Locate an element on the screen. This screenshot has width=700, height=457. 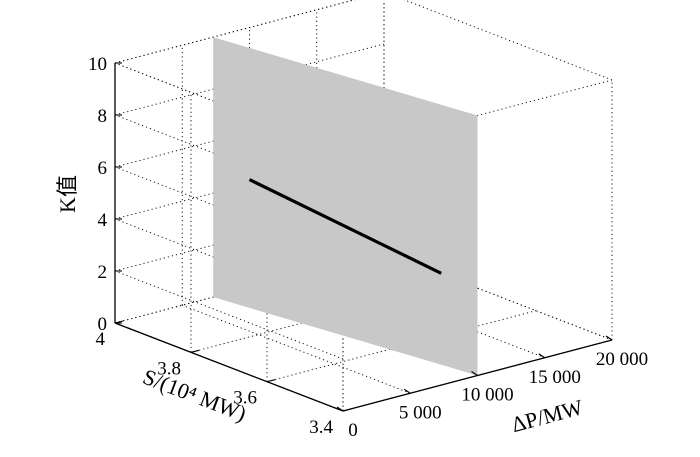
z-tick-label: 6 is located at coordinates (103, 168).